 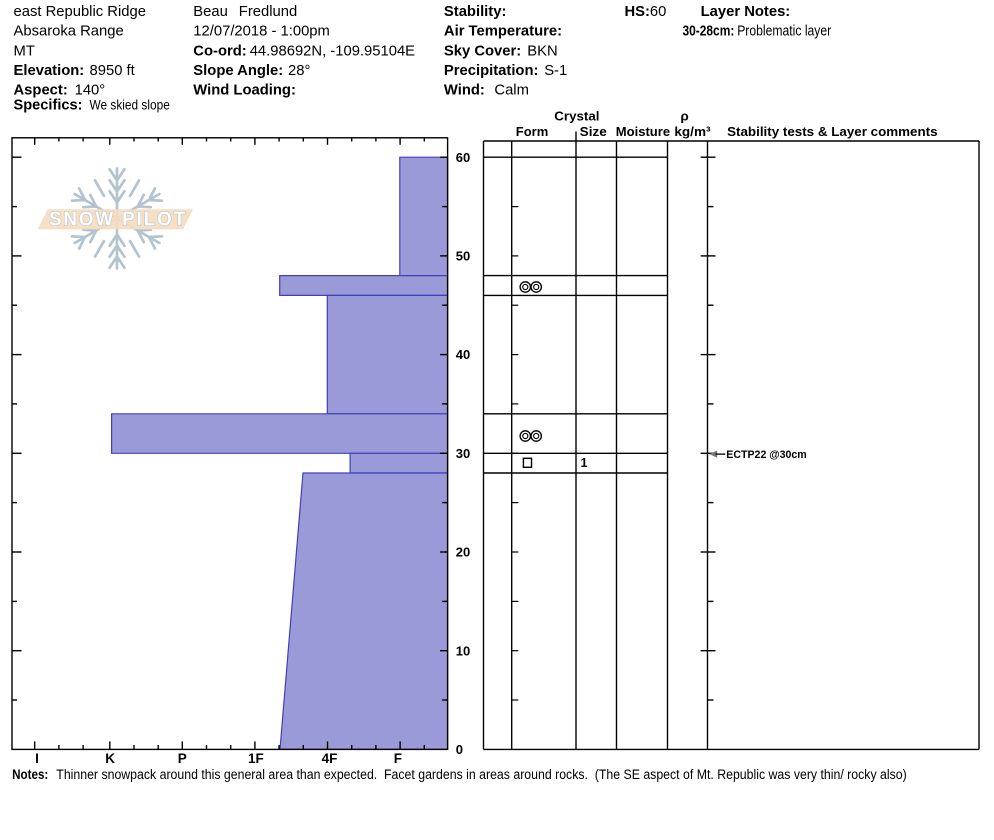 I want to click on svg-text: 40, so click(x=463, y=354).